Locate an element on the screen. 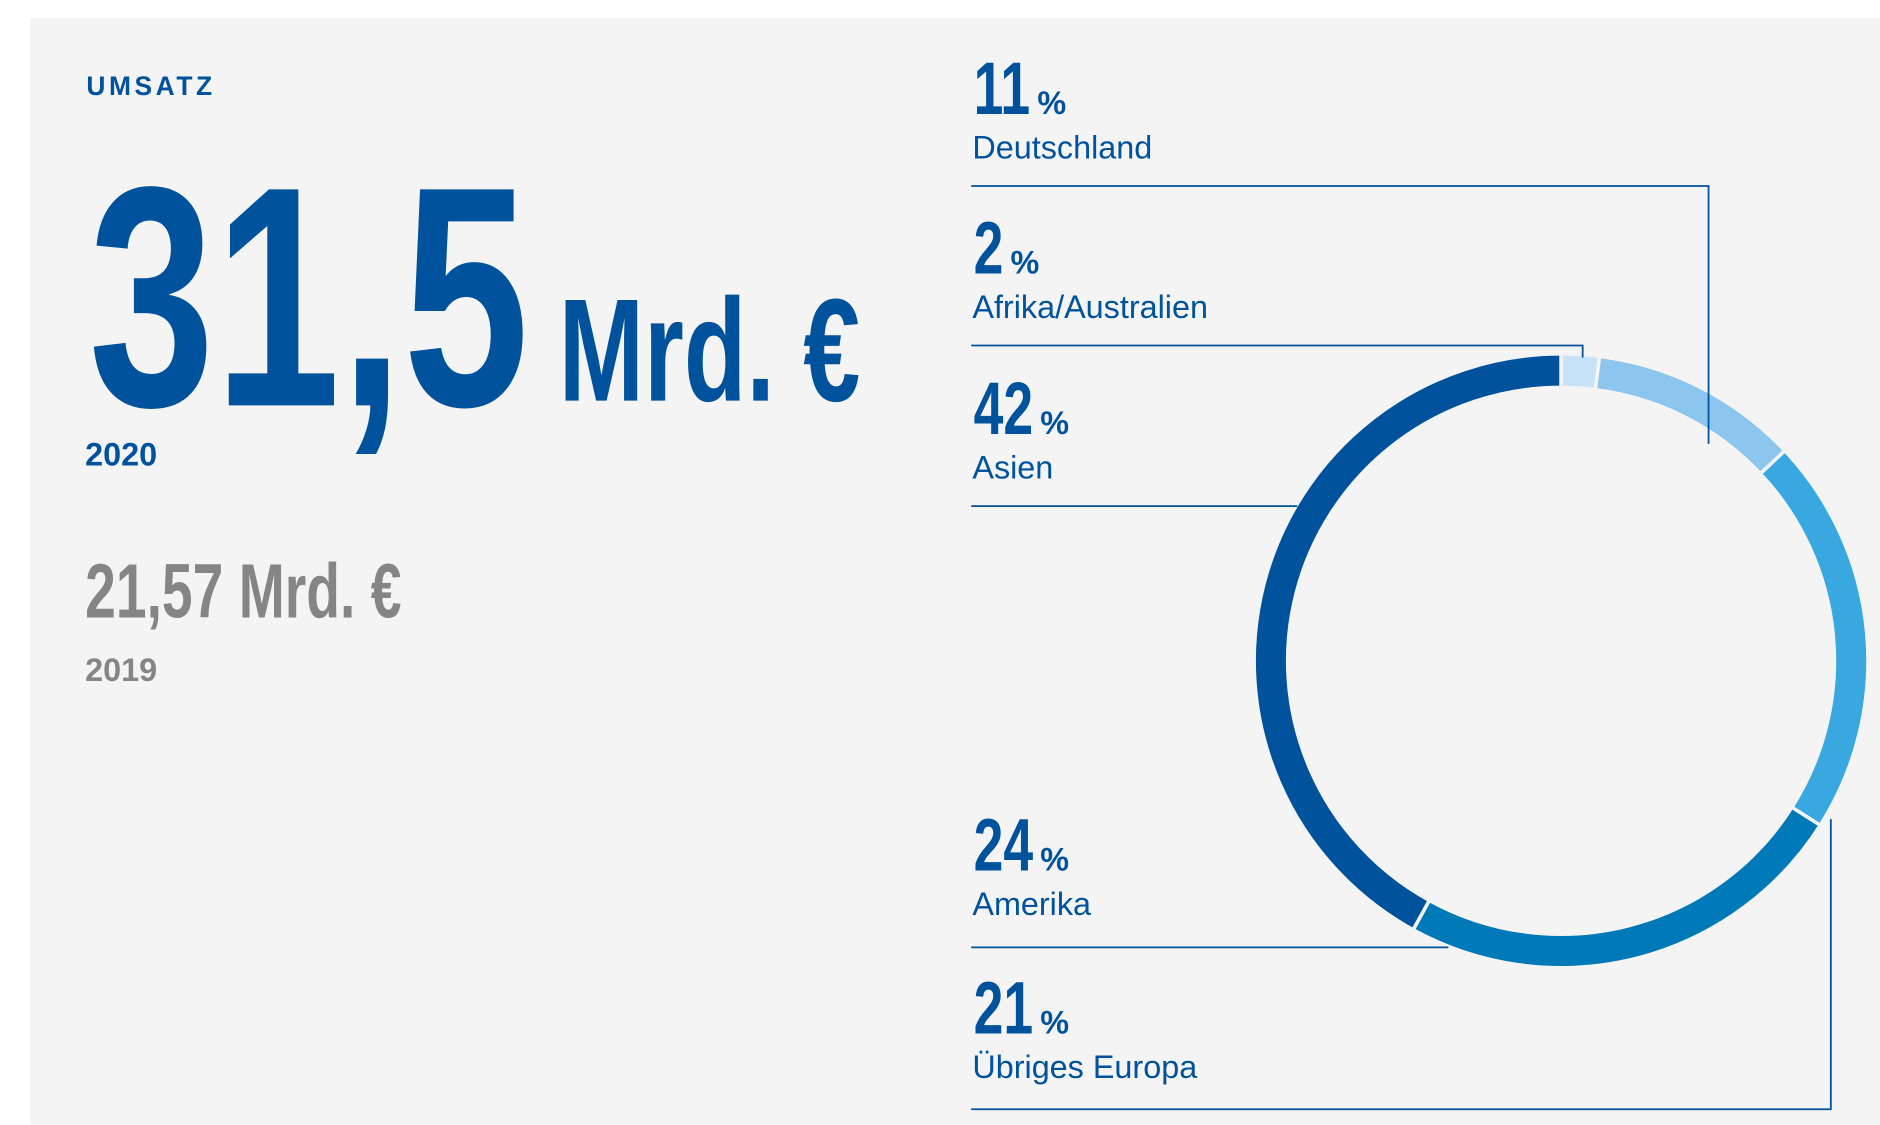 Image resolution: width=1880 pixels, height=1125 pixels. category-label: Afrika/Australien is located at coordinates (1090, 307).